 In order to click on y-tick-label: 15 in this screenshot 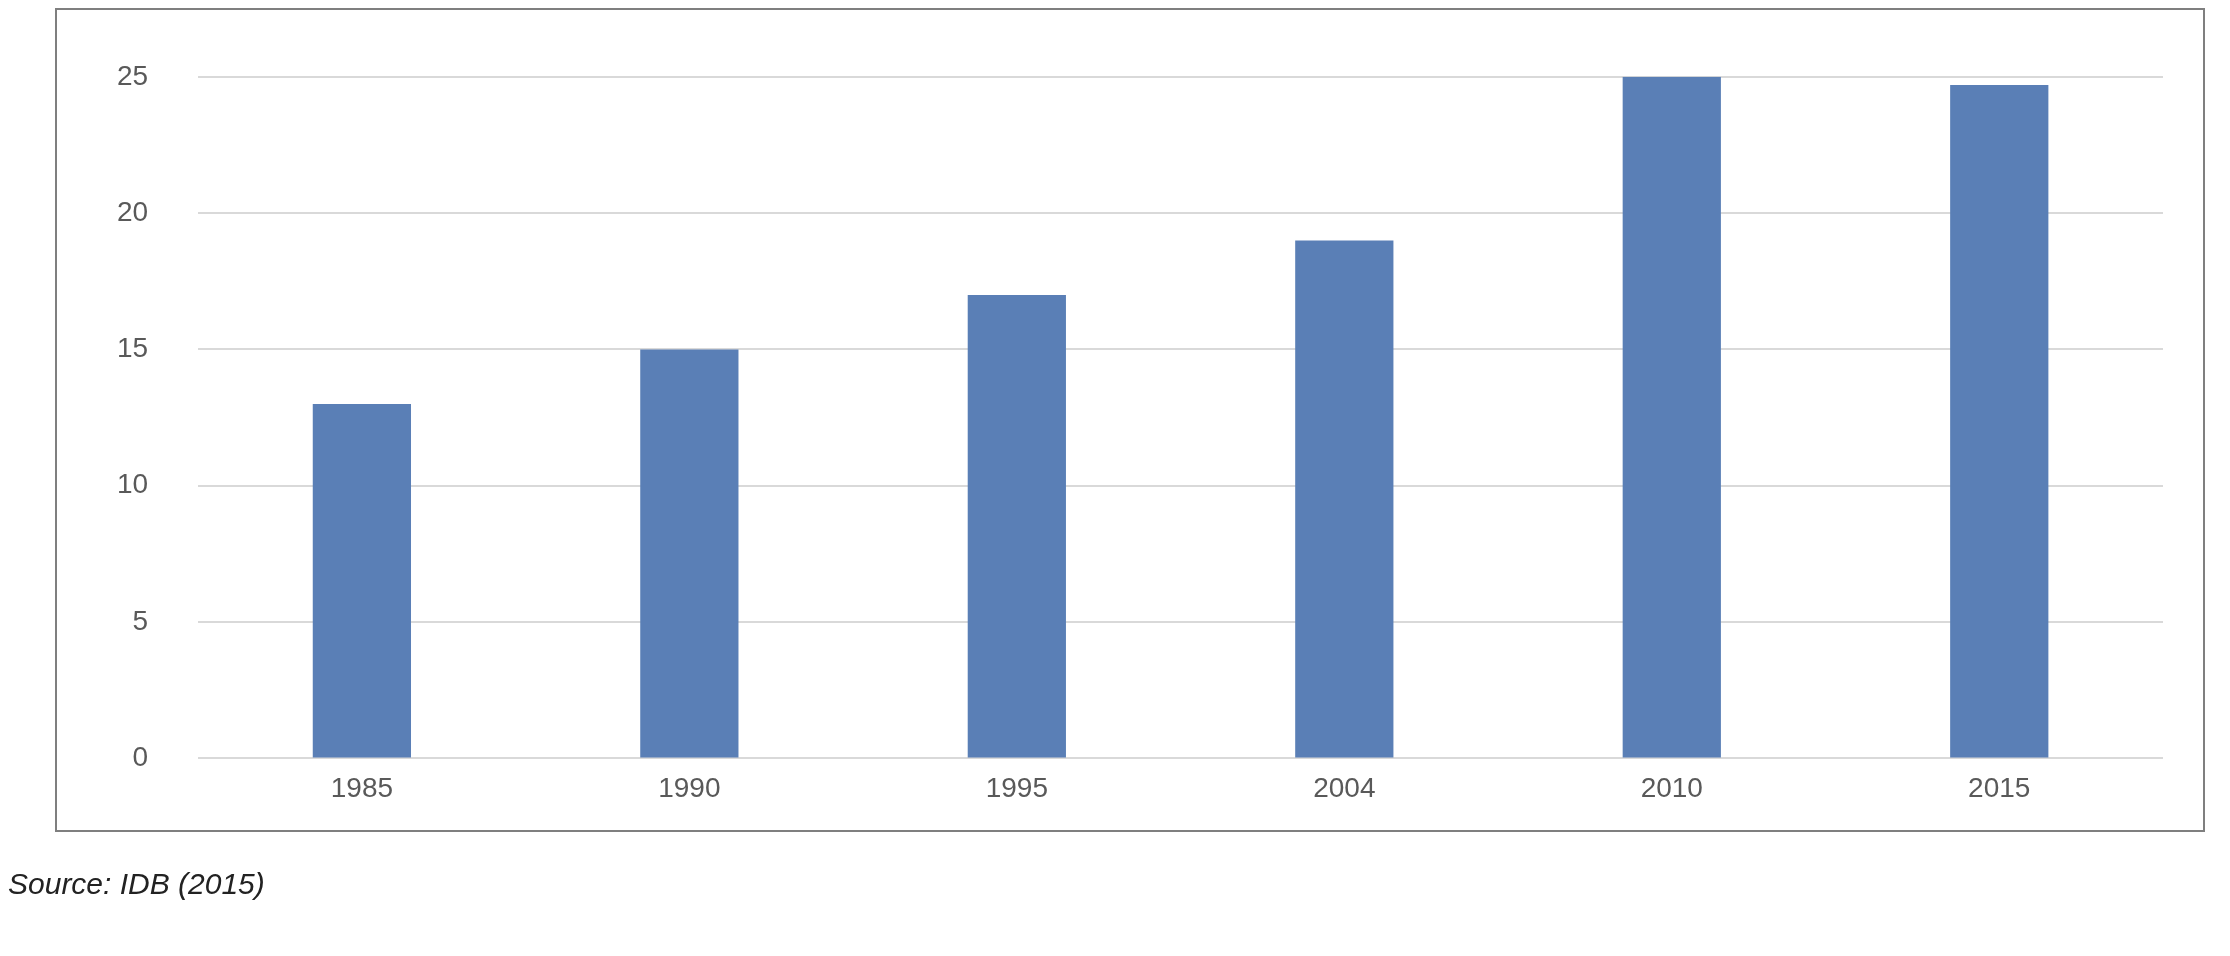, I will do `click(132, 348)`.